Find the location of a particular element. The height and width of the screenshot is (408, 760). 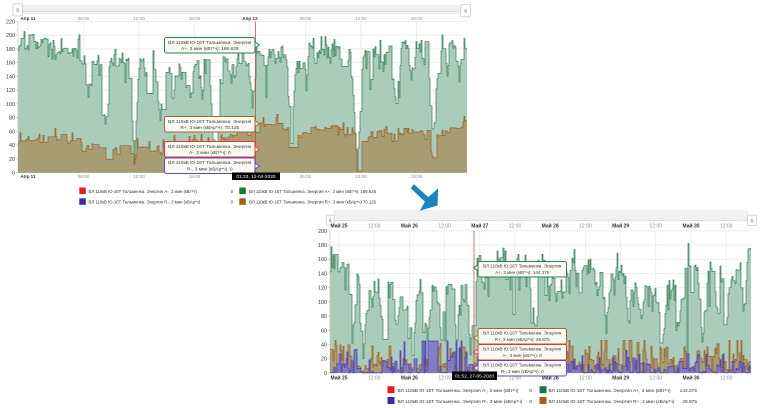

svg-text: R+, 3 мин (кВАр*ч): 28.875 is located at coordinates (523, 339).